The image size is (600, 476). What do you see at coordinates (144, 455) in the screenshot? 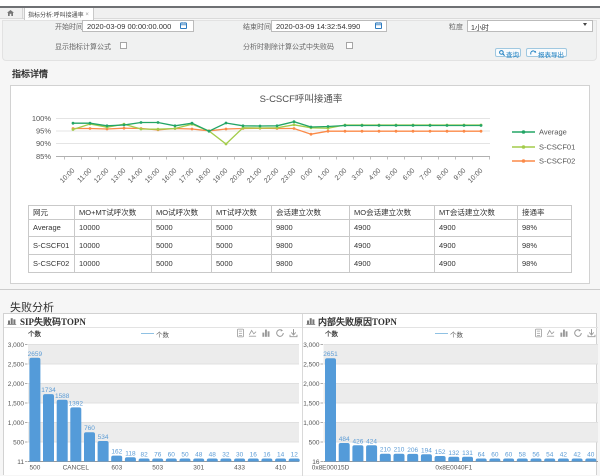
I see `svg-text: 82` at bounding box center [144, 455].